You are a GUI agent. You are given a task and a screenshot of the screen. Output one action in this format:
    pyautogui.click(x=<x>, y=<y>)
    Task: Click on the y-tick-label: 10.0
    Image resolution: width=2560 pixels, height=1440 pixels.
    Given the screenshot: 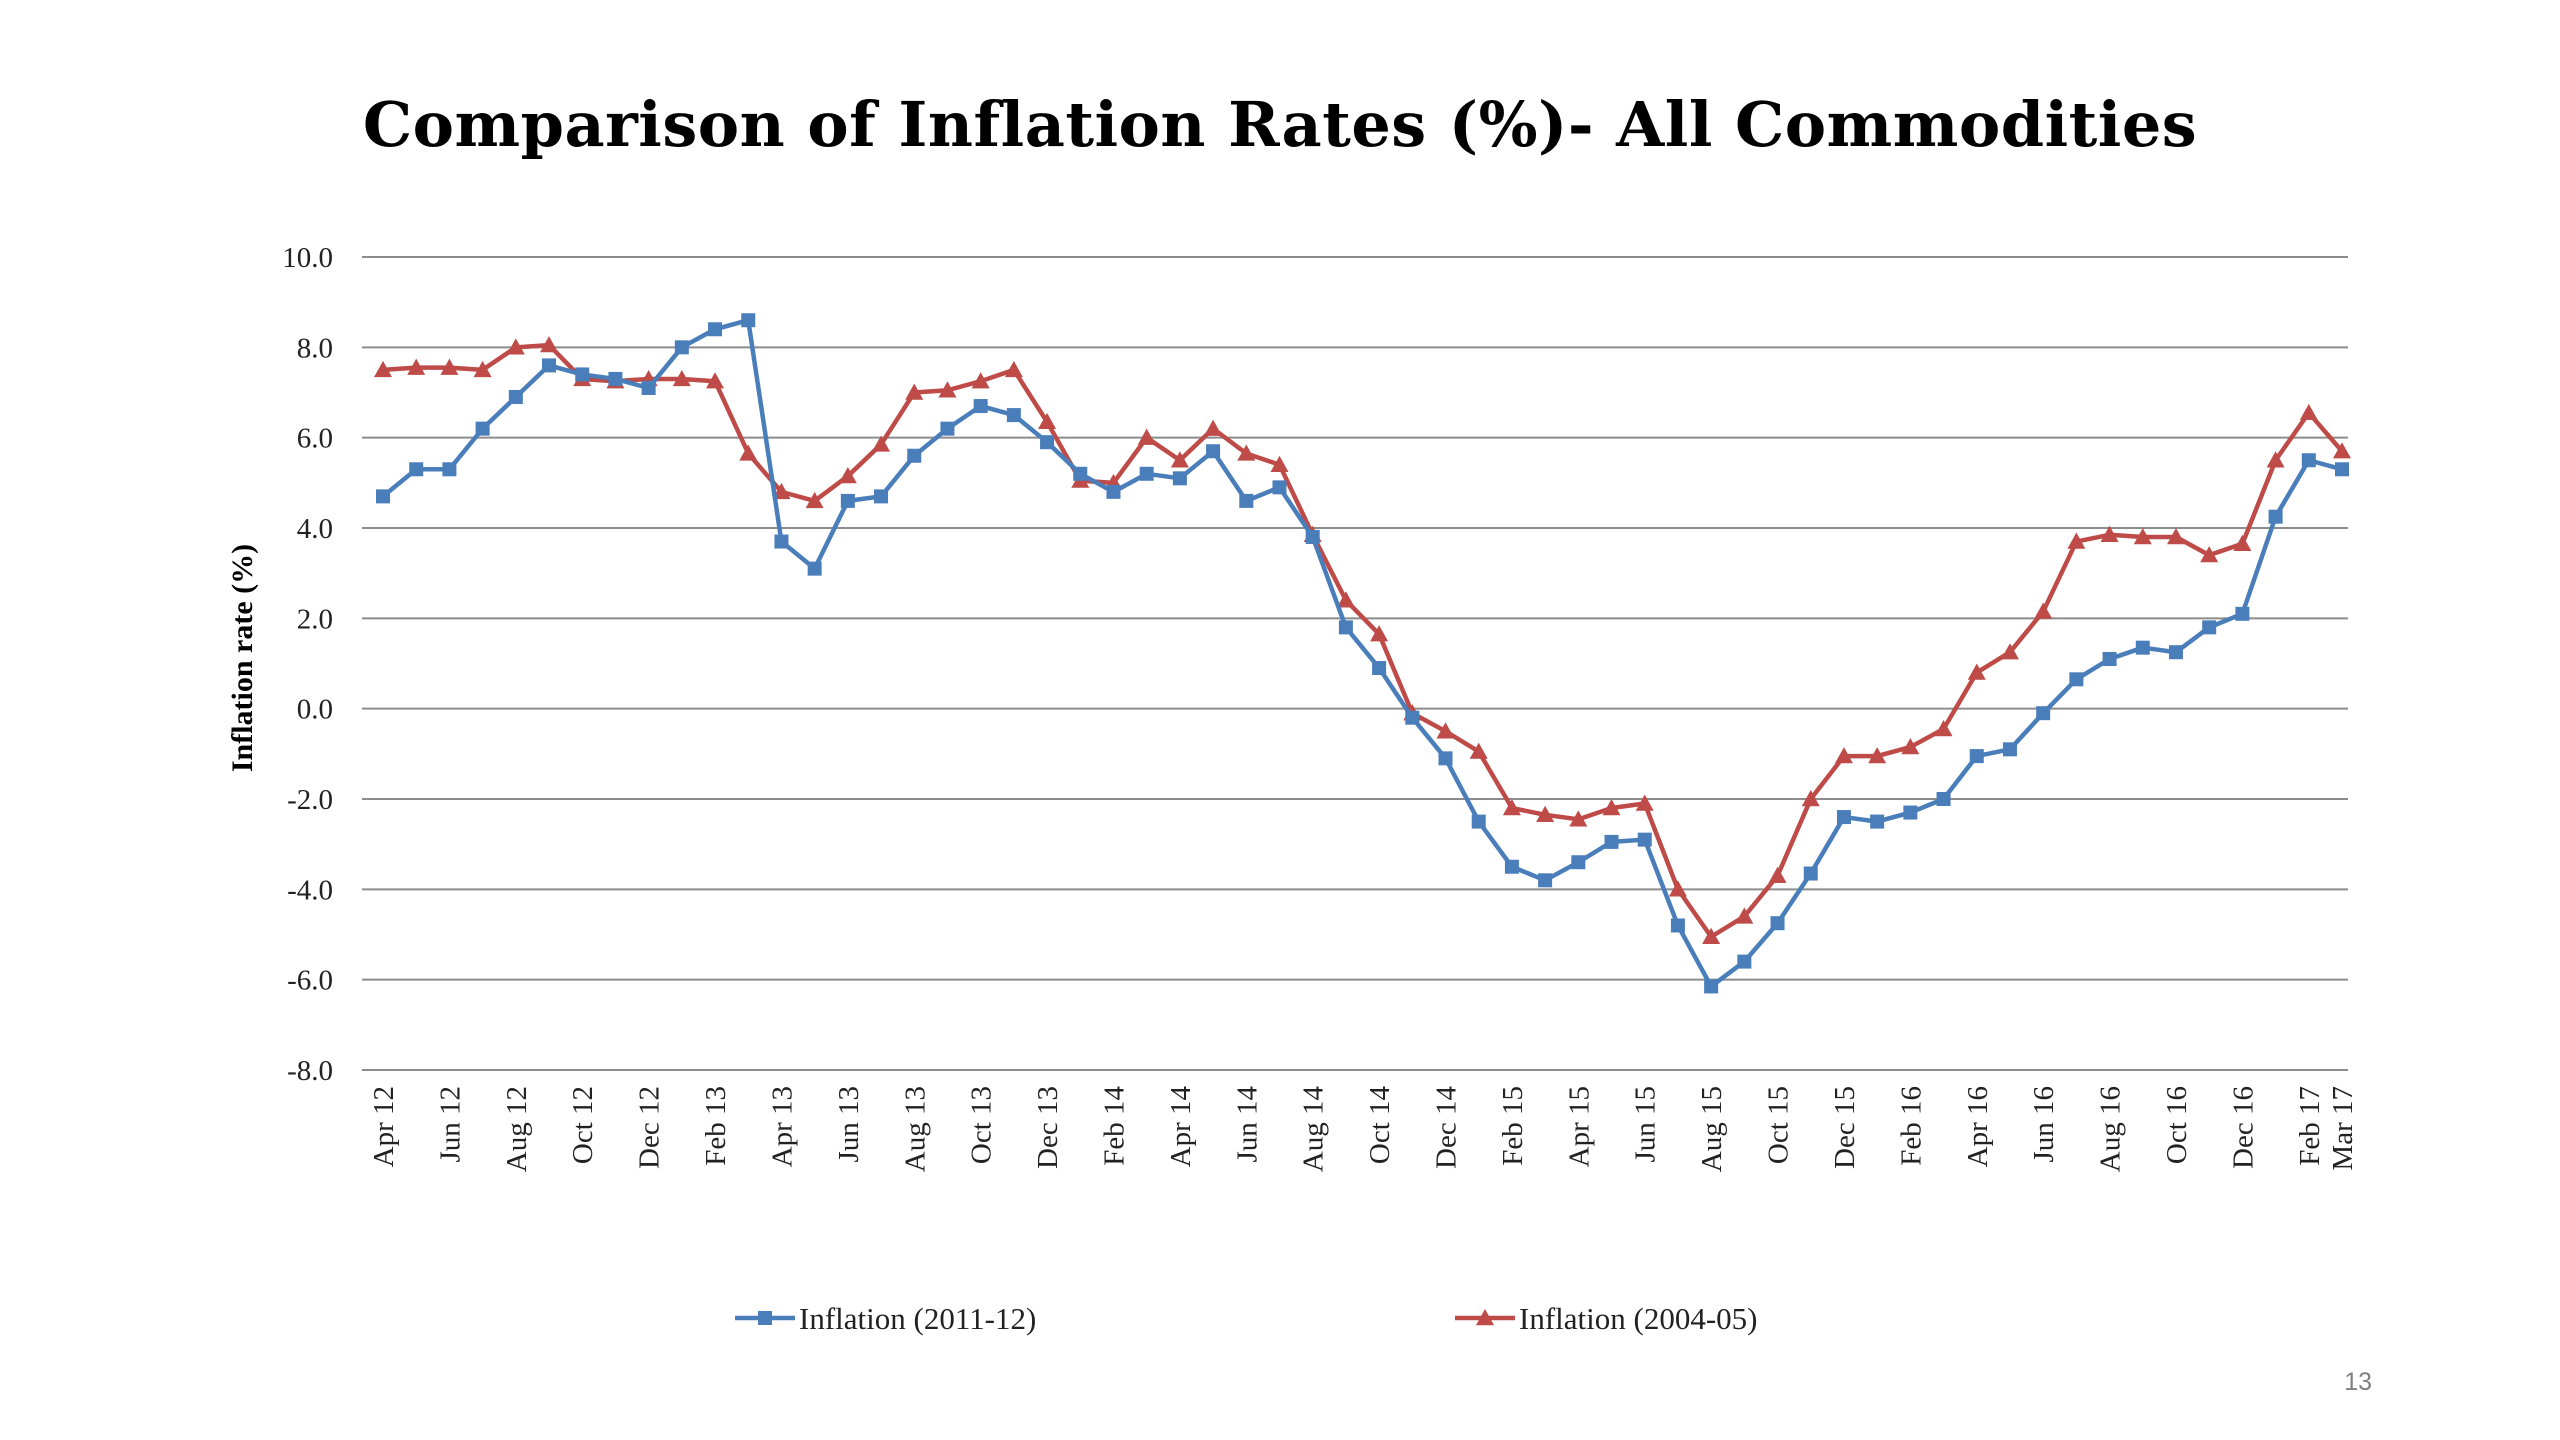 What is the action you would take?
    pyautogui.click(x=307, y=258)
    